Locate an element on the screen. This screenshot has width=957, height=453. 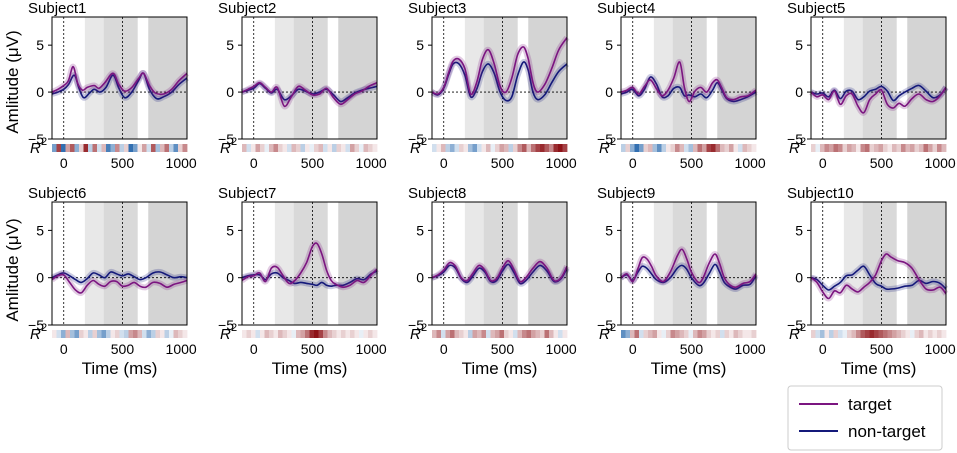
subject-title: Subject5 is located at coordinates (816, 8).